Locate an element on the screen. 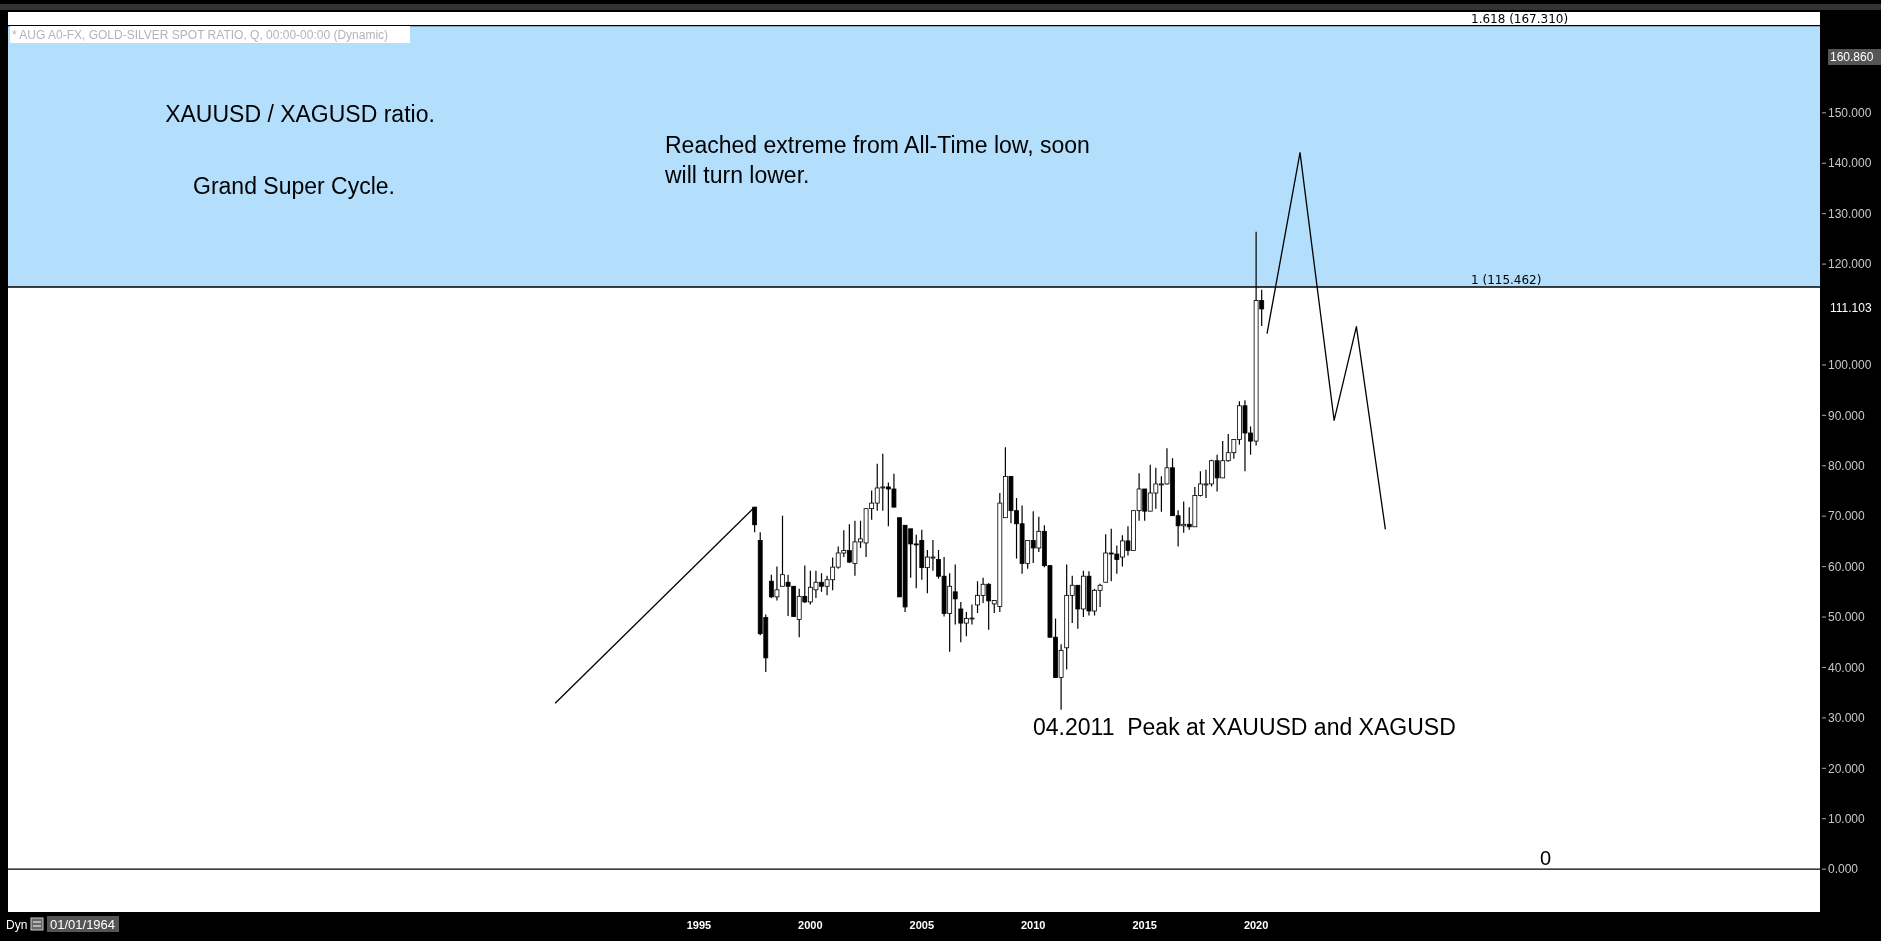 The width and height of the screenshot is (1881, 941). x-tick-label: 1995 is located at coordinates (699, 925).